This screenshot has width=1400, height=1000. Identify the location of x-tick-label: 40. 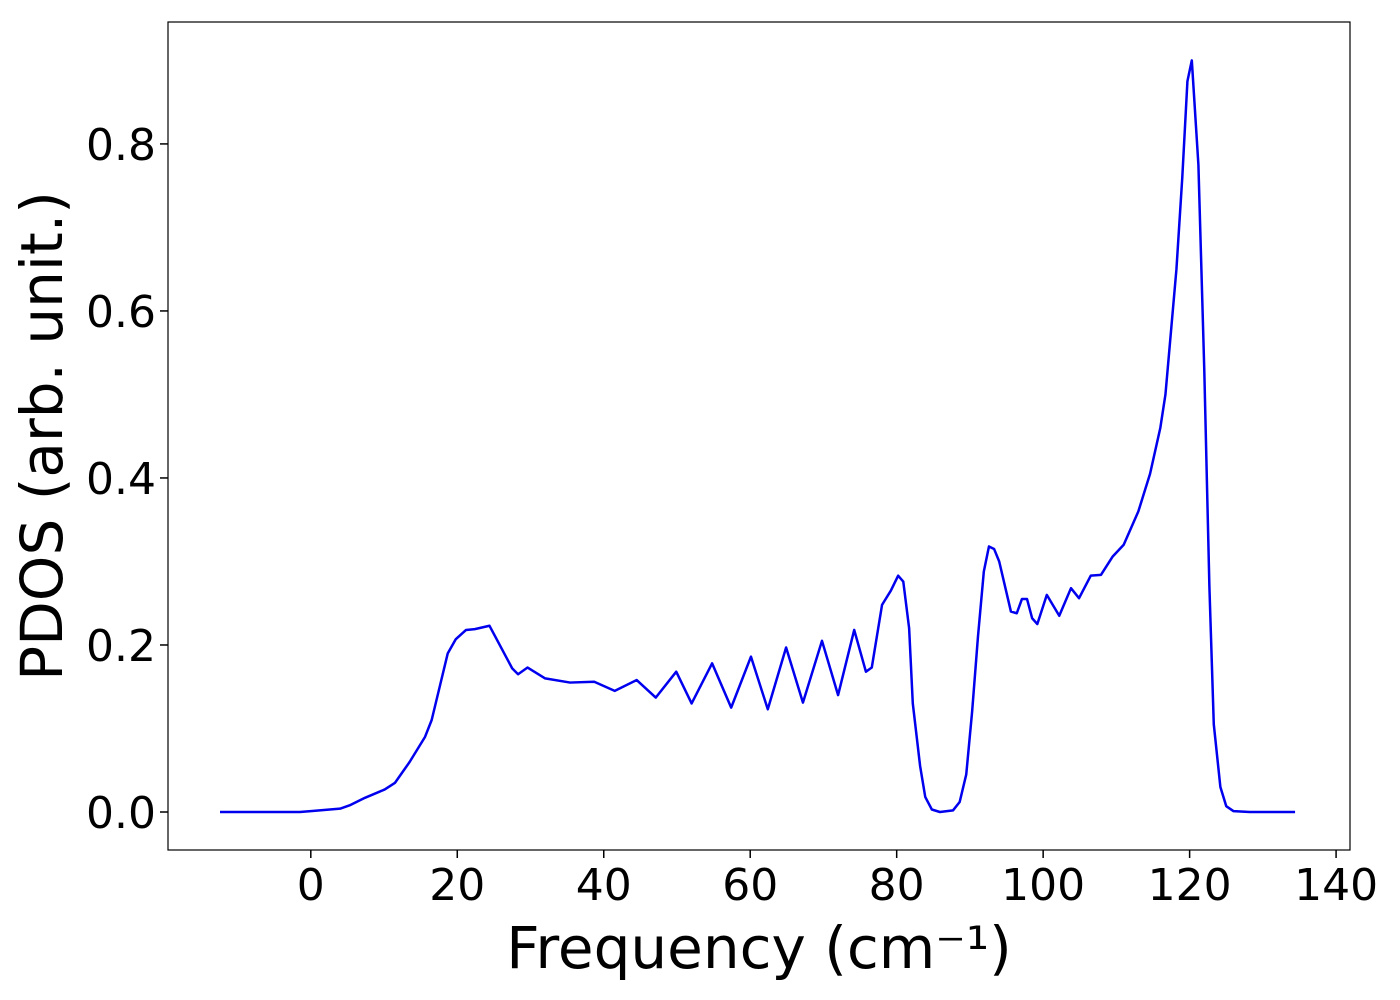
(604, 885).